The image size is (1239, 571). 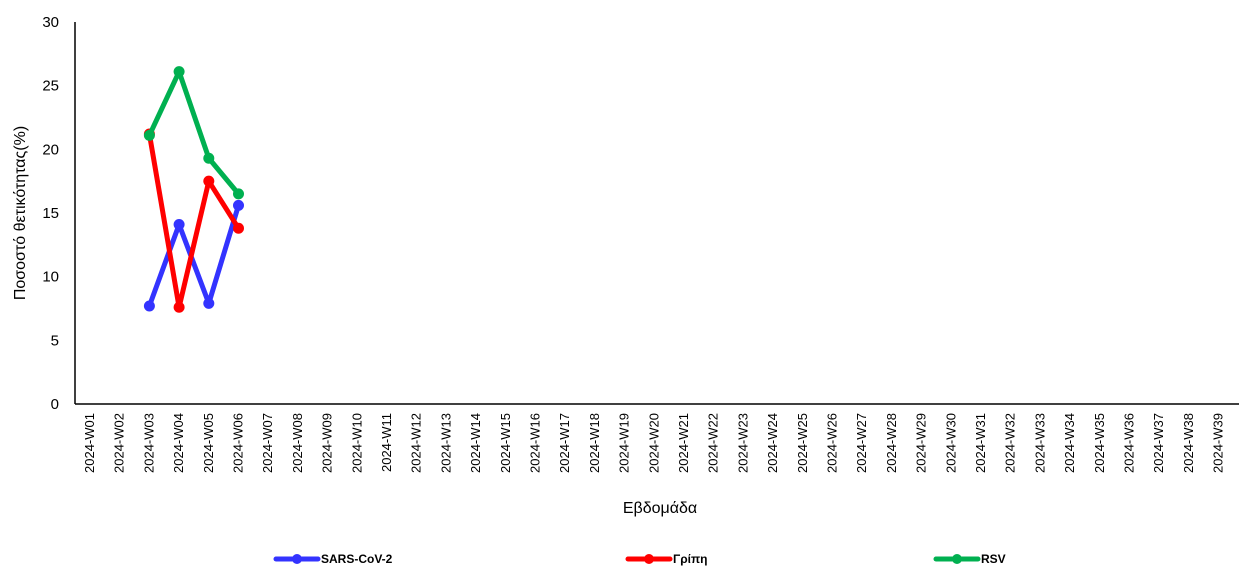 I want to click on x-tick-label: 2024-W38, so click(x=1188, y=443).